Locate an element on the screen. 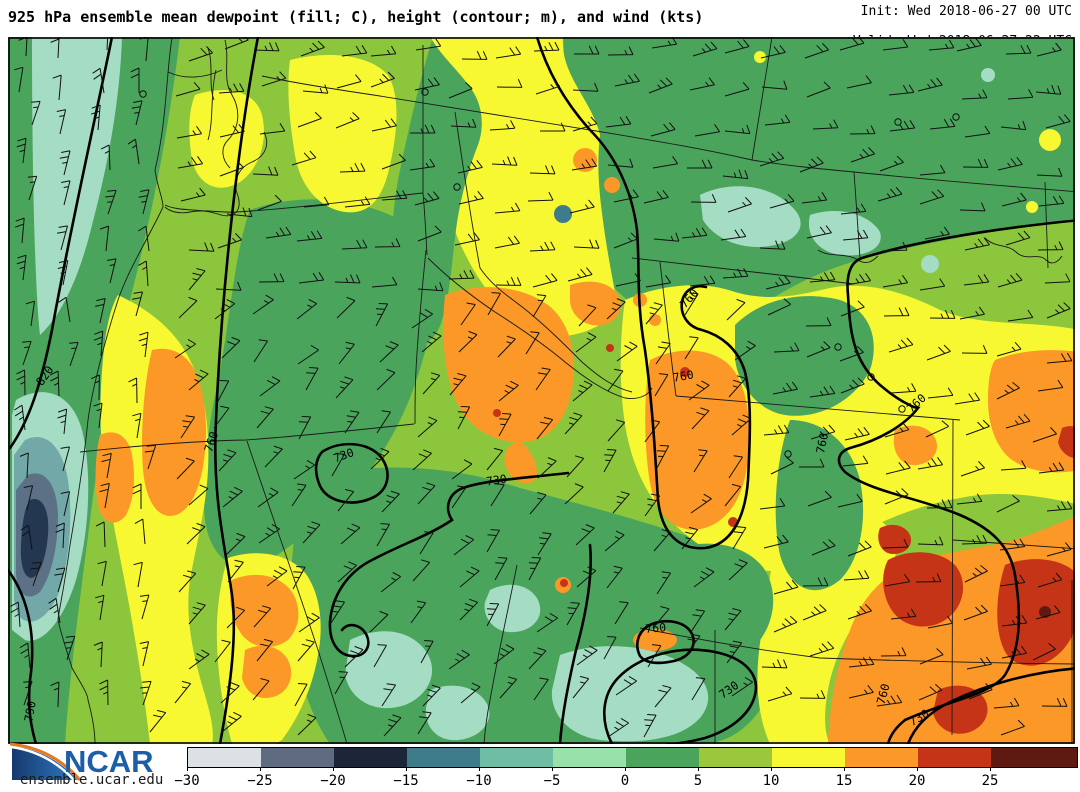 The width and height of the screenshot is (1080, 792). colorbar-tick-label: 25 is located at coordinates (990, 781).